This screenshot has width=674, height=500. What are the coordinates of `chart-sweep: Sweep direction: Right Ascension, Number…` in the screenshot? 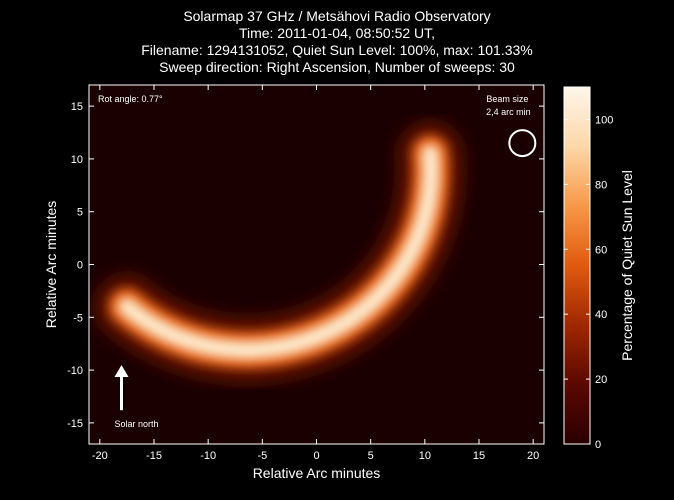 It's located at (337, 67).